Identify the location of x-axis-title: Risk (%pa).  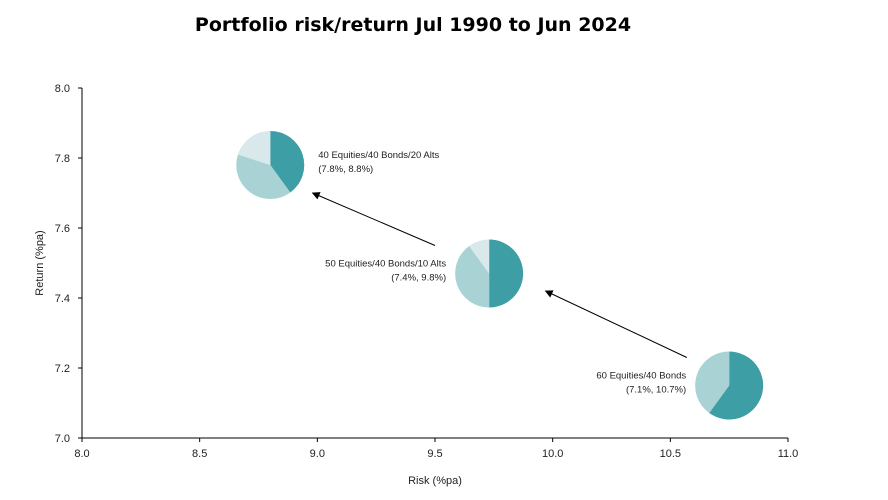
(435, 481).